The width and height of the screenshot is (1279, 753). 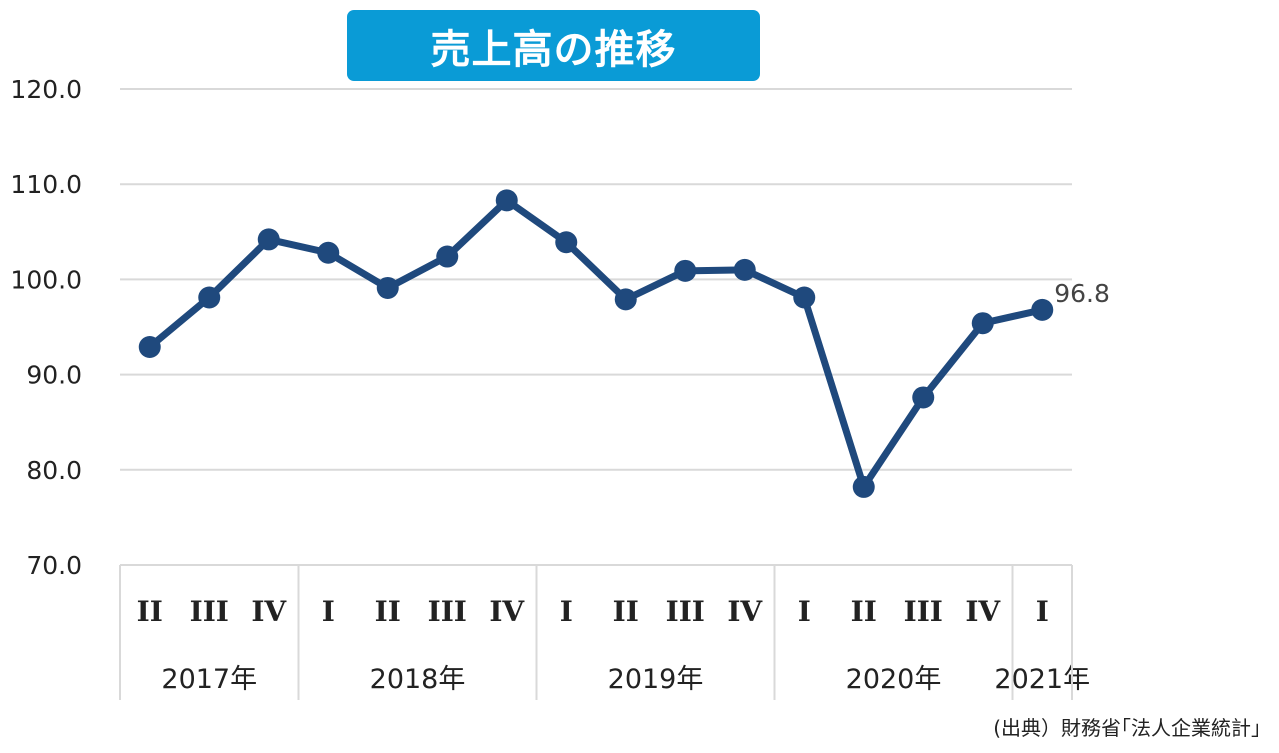 What do you see at coordinates (553, 45) in the screenshot?
I see `chart-title: 売上高の推移` at bounding box center [553, 45].